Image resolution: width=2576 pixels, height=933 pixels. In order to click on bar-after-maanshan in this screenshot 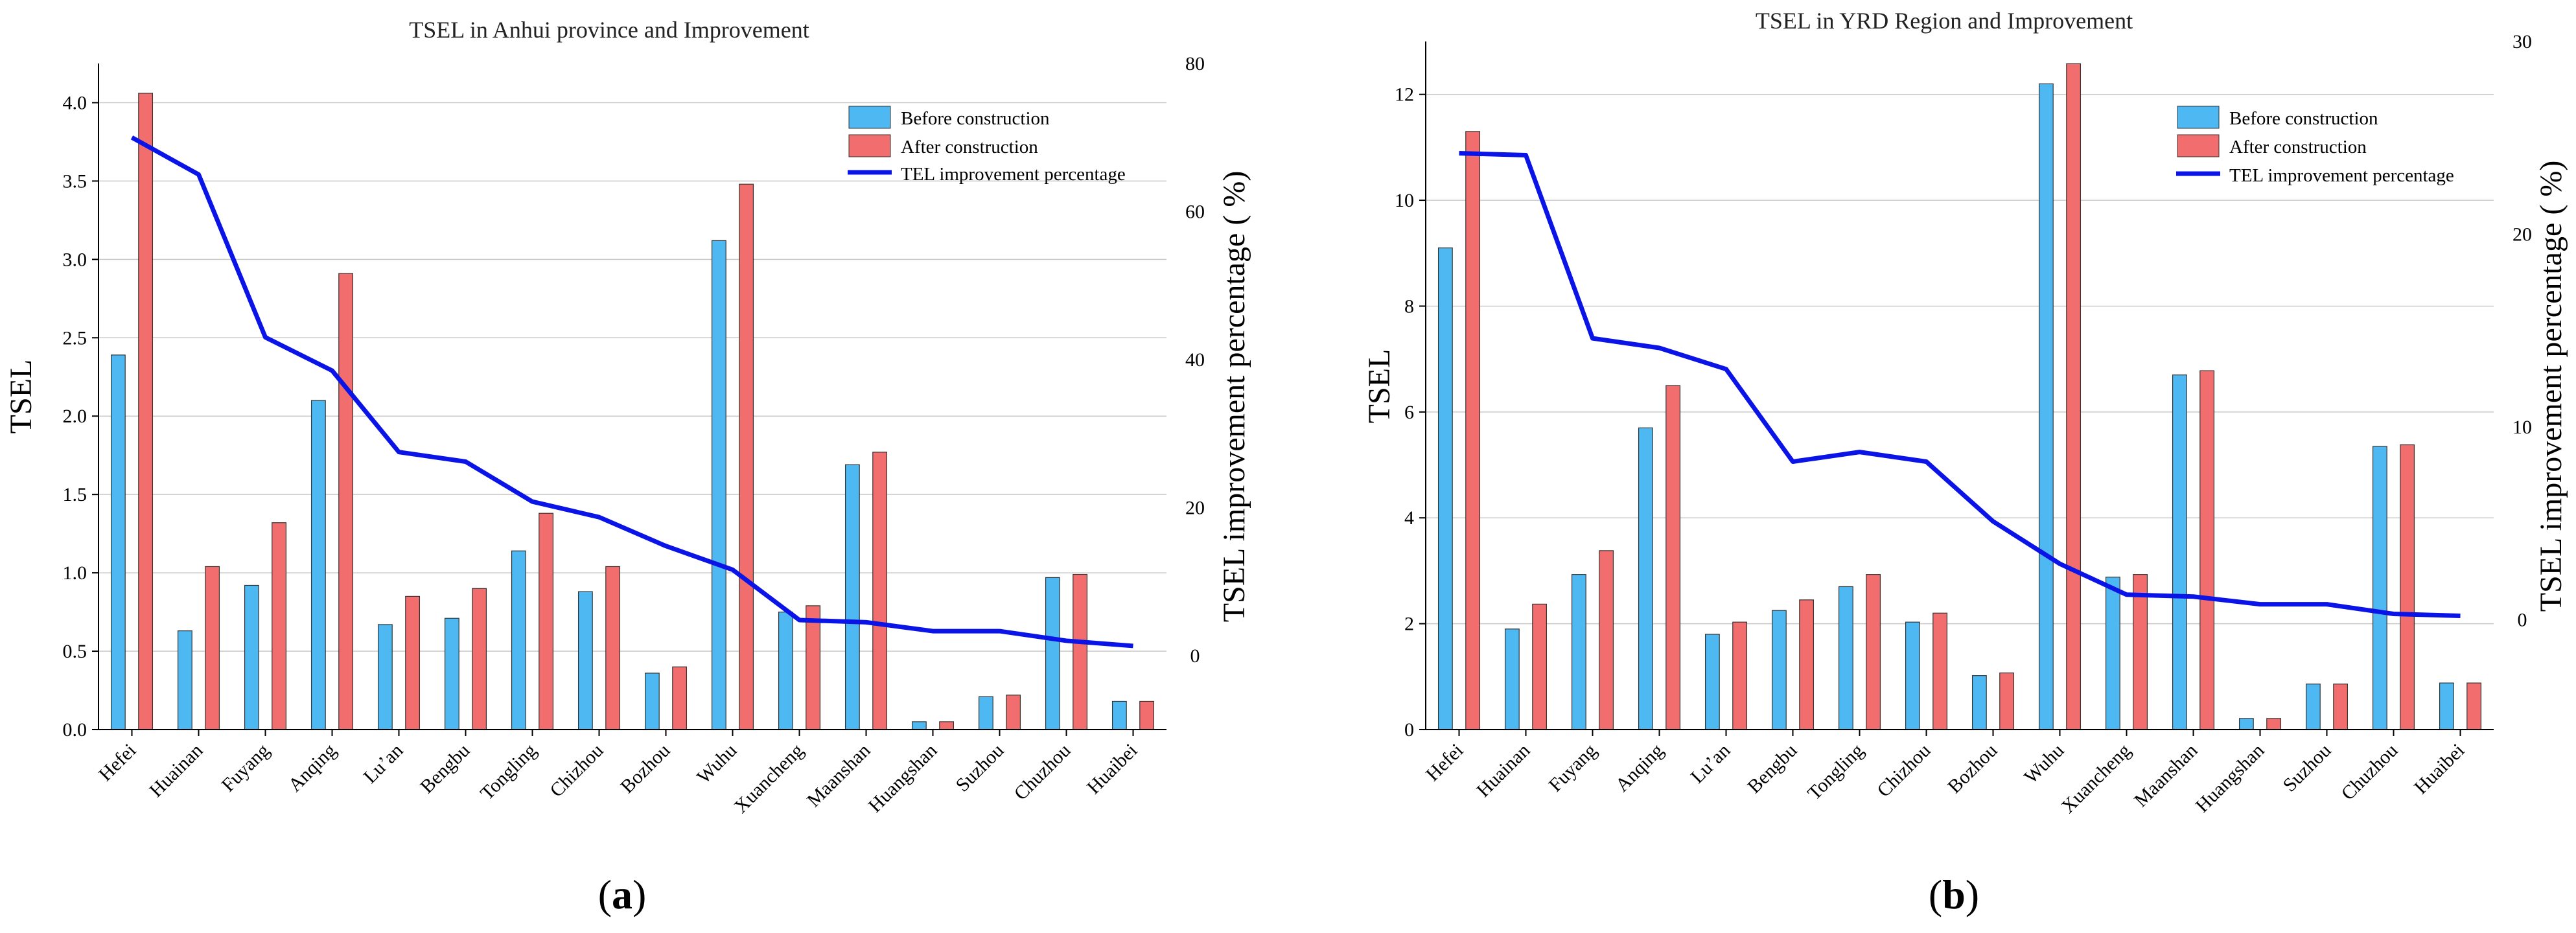, I will do `click(880, 591)`.